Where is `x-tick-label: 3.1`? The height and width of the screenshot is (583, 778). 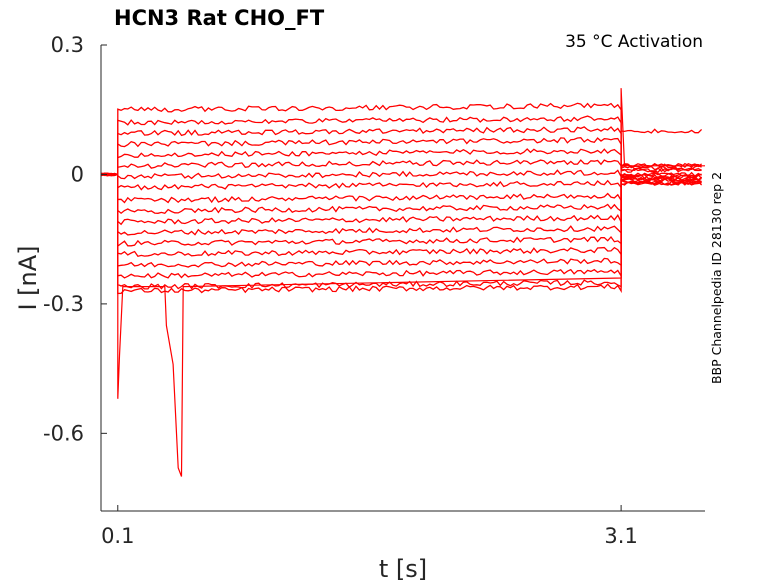
x-tick-label: 3.1 is located at coordinates (620, 536).